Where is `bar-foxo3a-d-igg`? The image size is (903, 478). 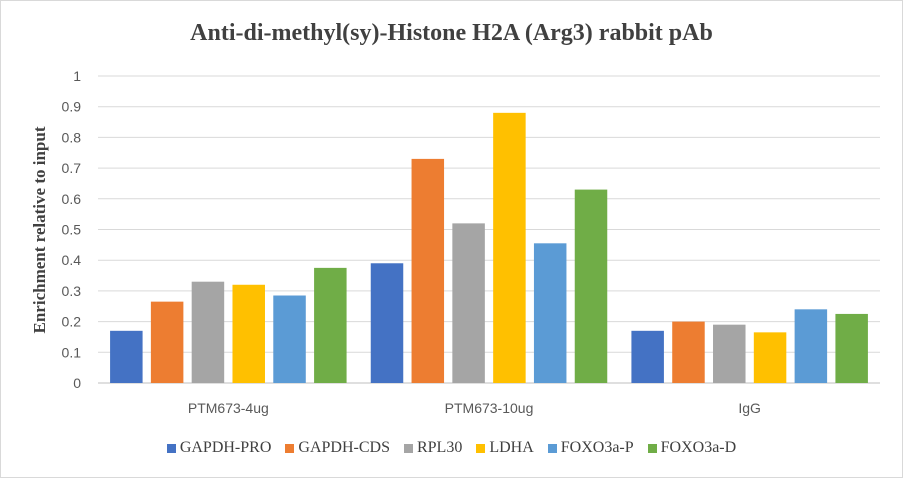
bar-foxo3a-d-igg is located at coordinates (851, 348).